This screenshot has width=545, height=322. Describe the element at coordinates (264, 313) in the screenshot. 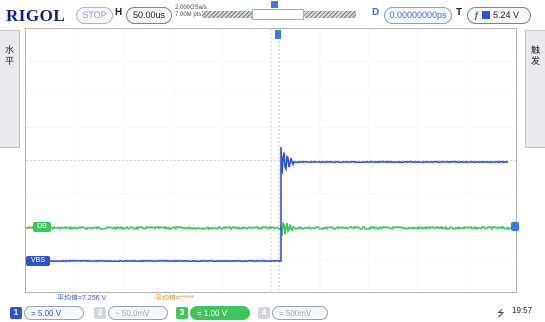

I see `channel-4-button: 4` at that location.